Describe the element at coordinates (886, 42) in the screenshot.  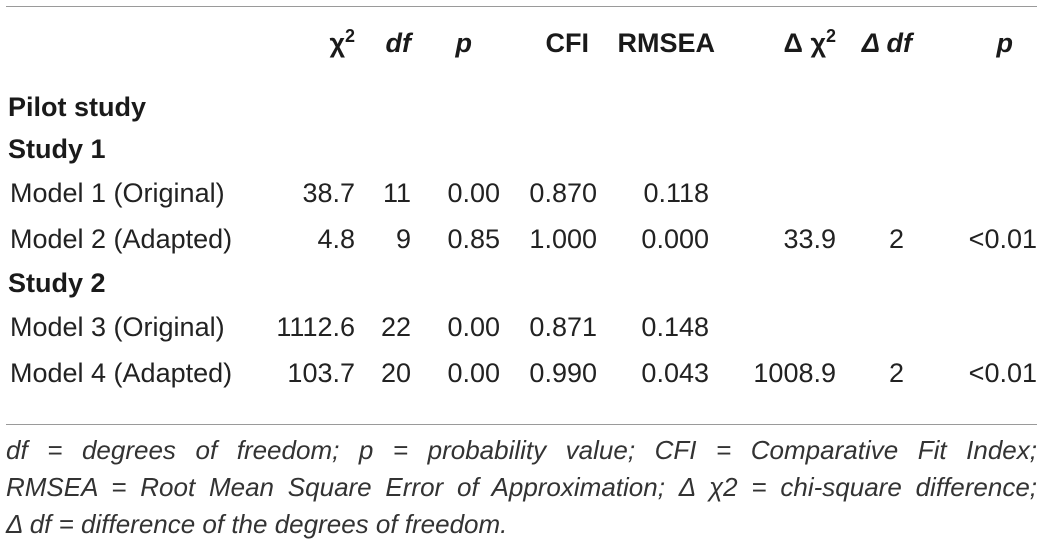
I see `header-delta-df: Δ df` at that location.